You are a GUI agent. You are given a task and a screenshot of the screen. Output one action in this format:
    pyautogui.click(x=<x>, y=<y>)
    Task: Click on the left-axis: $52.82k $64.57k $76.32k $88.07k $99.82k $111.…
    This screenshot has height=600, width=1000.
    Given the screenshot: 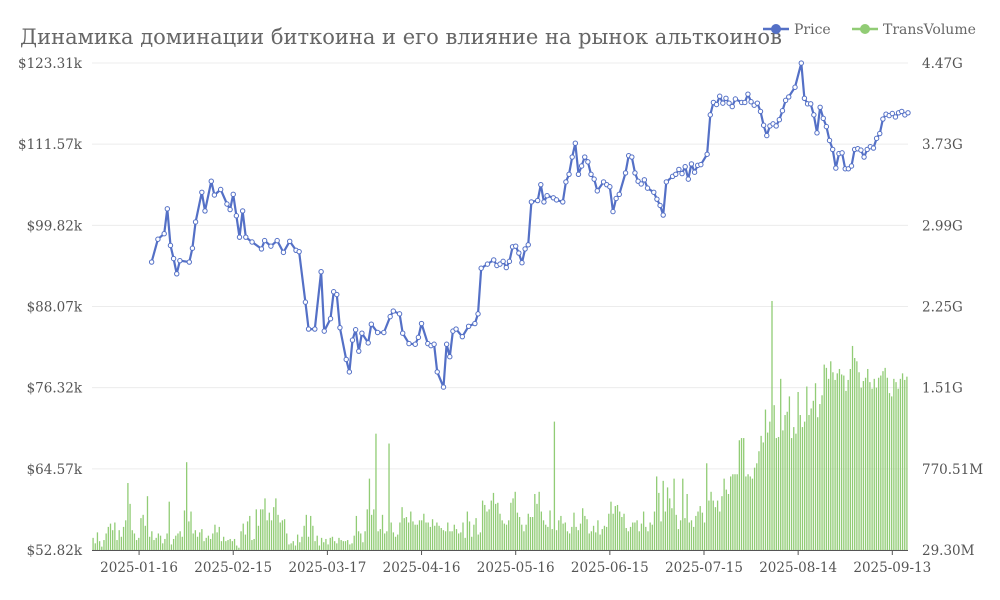 What is the action you would take?
    pyautogui.click(x=50, y=307)
    